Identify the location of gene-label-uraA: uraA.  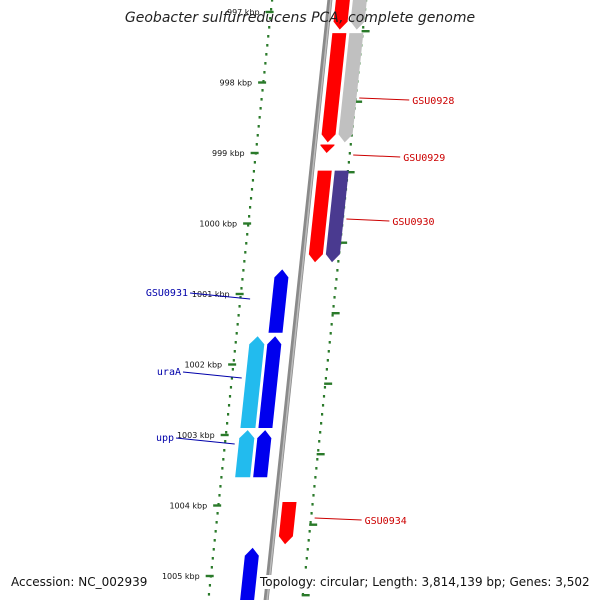
(169, 372).